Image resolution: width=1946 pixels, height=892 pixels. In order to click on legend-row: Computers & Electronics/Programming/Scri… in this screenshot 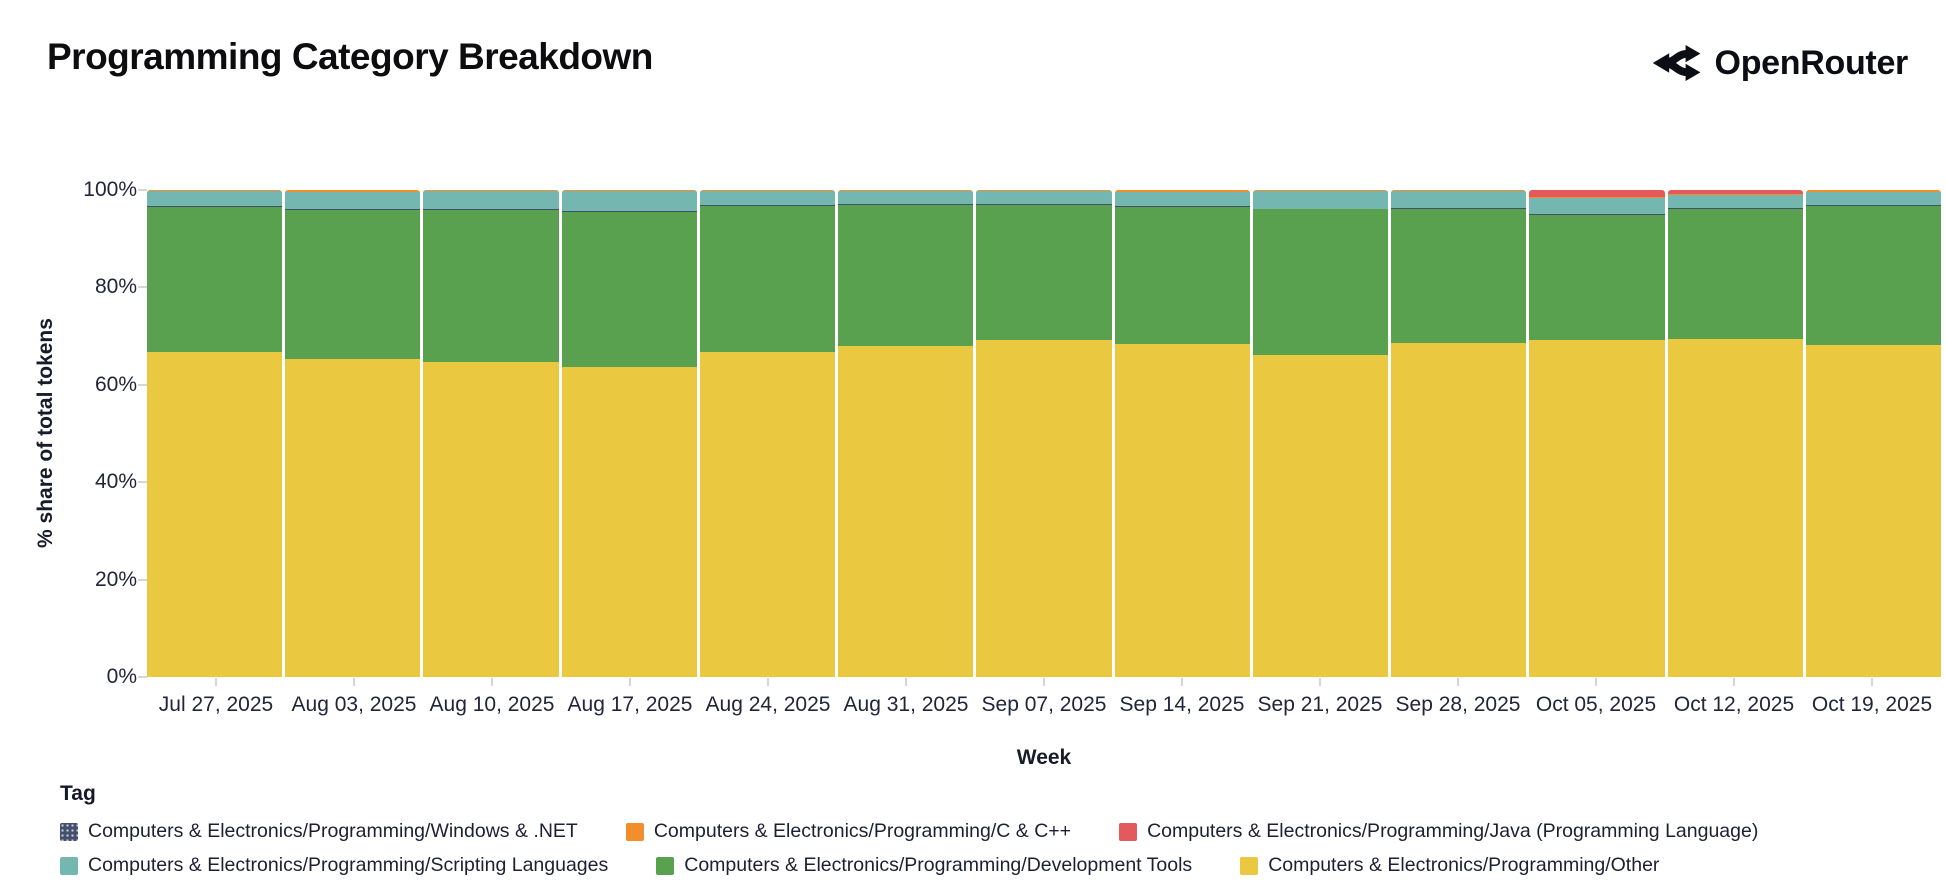, I will do `click(909, 865)`.